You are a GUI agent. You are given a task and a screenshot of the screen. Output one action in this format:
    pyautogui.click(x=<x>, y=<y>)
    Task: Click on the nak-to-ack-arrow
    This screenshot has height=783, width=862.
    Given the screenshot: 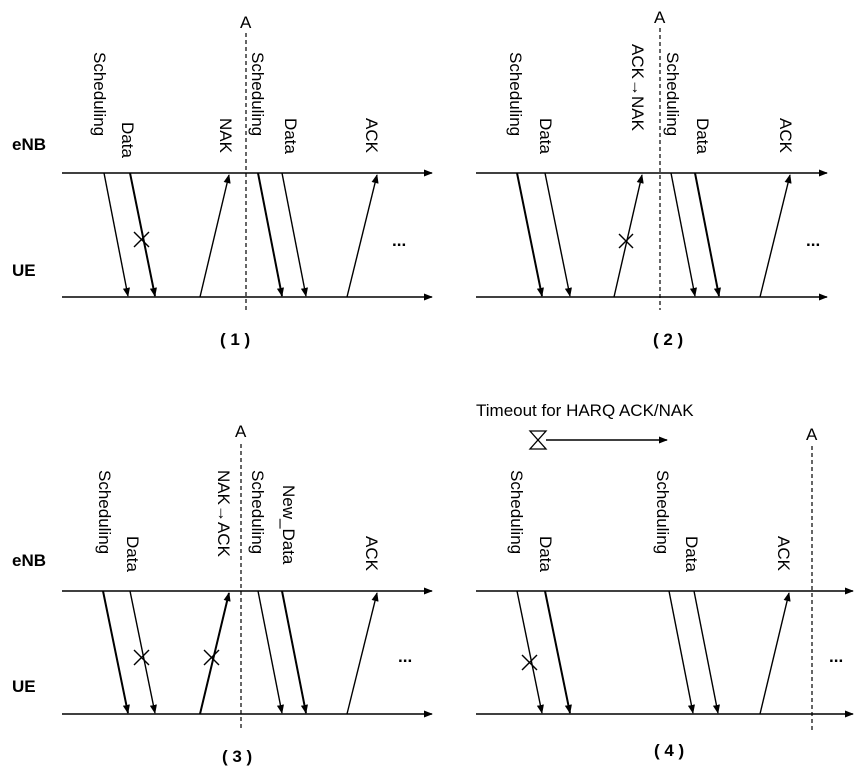 What is the action you would take?
    pyautogui.click(x=215, y=653)
    